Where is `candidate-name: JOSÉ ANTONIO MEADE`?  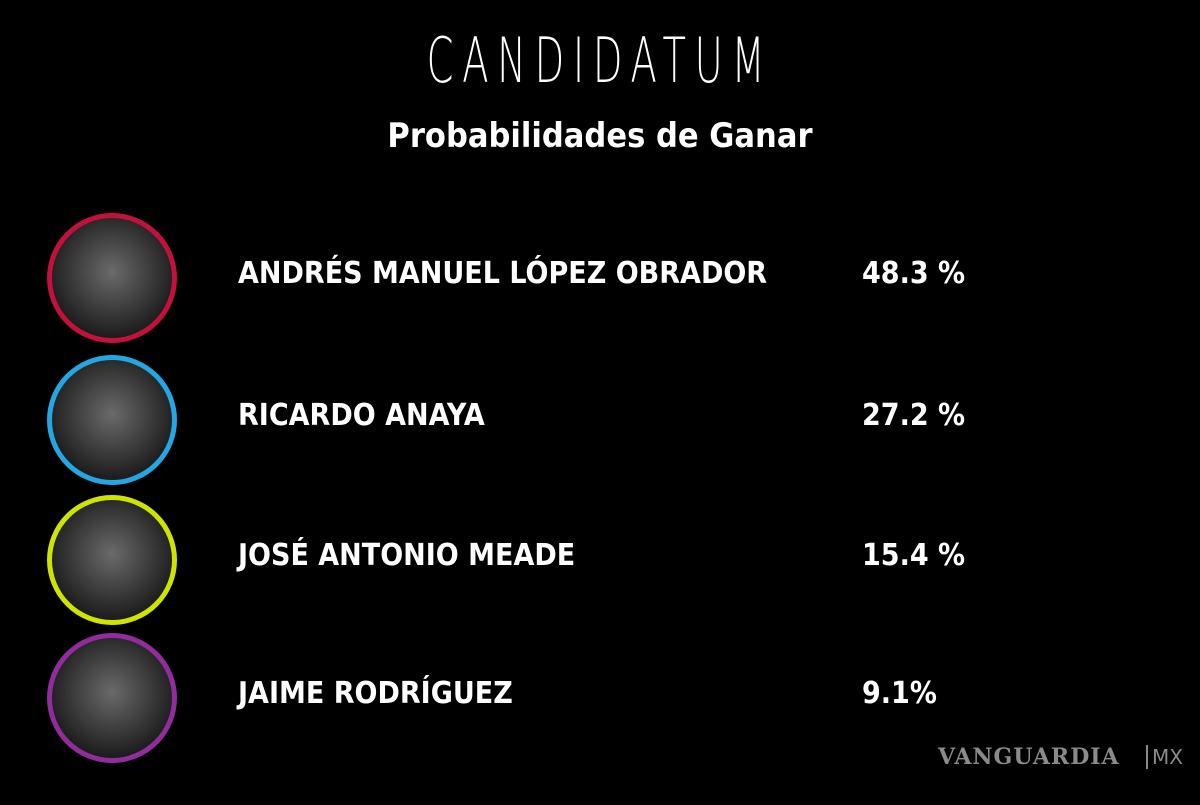
candidate-name: JOSÉ ANTONIO MEADE is located at coordinates (407, 555).